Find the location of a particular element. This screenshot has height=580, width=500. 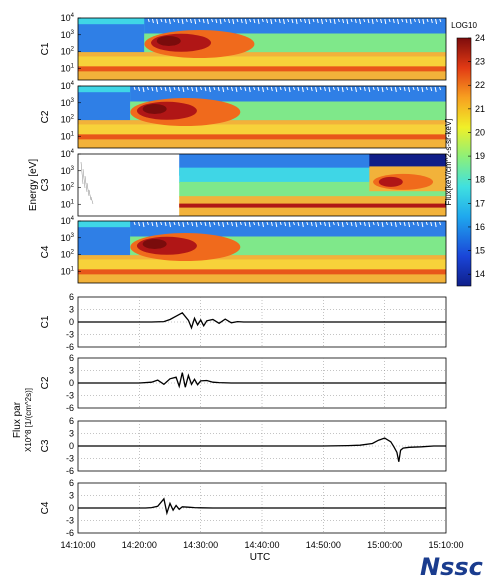

line-panel-C4: -6 -3 0 3 6 C4 is located at coordinates (243, 508).